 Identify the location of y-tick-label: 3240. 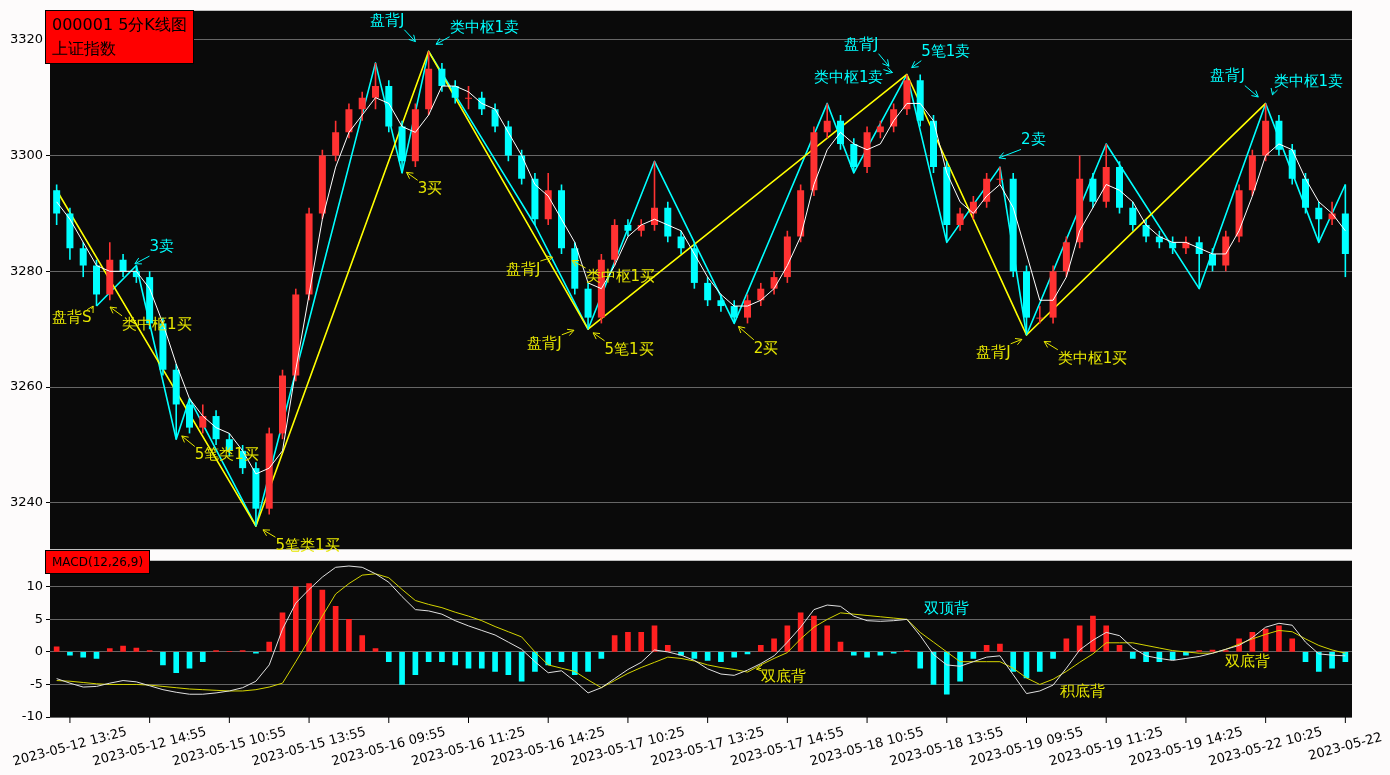
(26, 502).